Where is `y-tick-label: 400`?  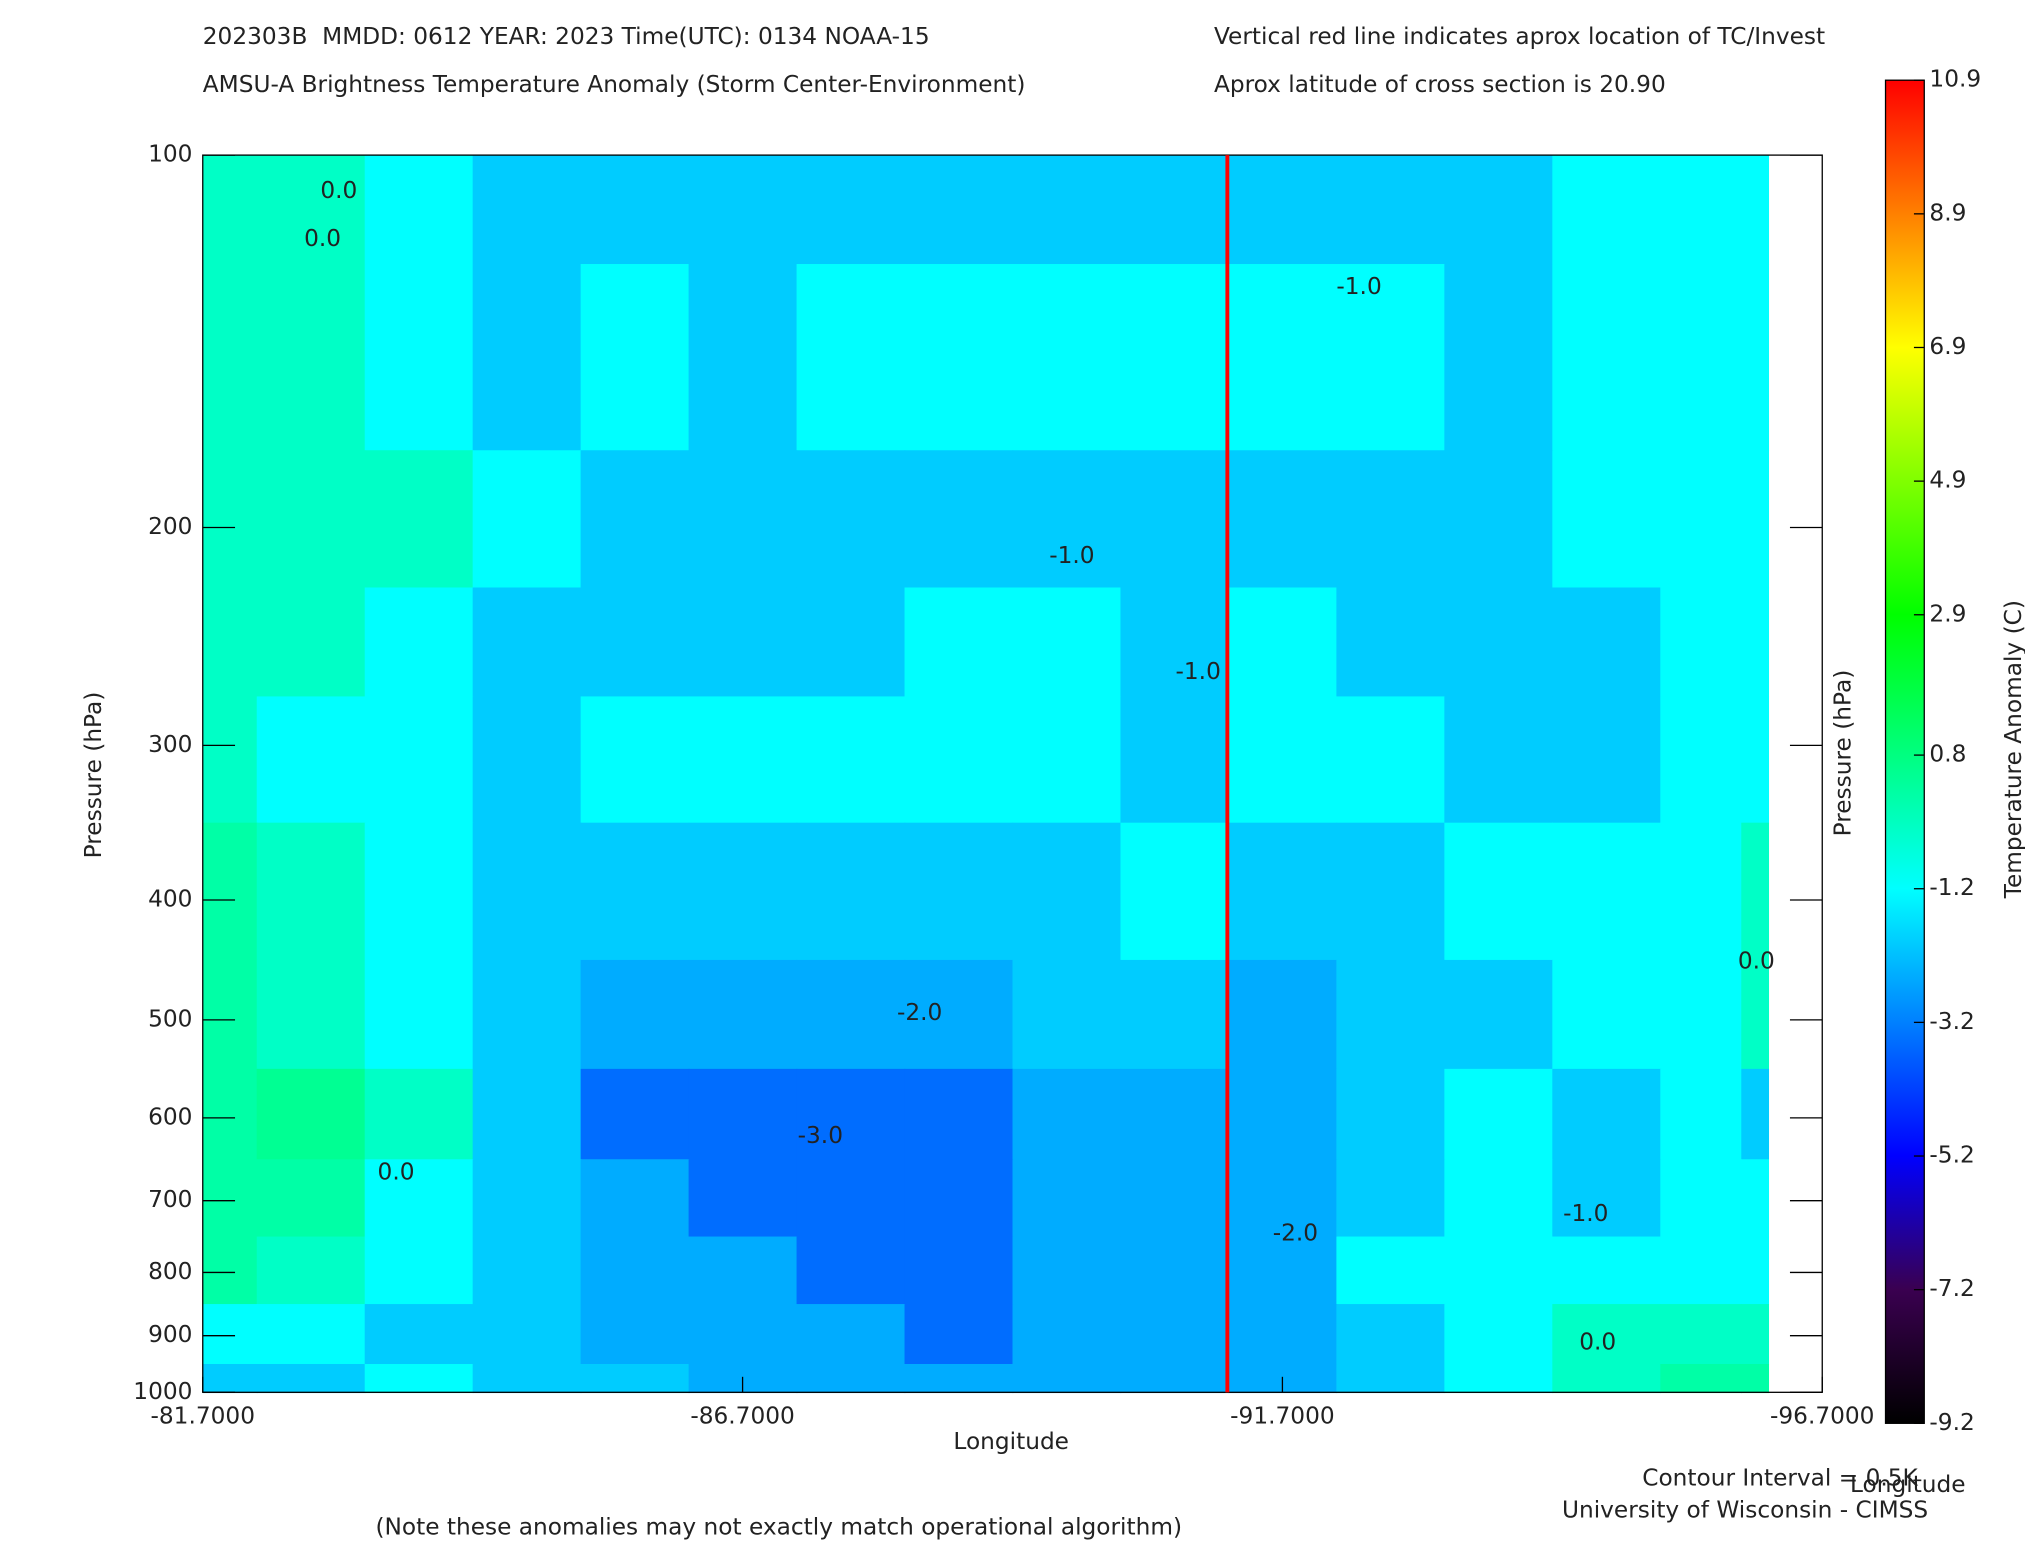 y-tick-label: 400 is located at coordinates (170, 898).